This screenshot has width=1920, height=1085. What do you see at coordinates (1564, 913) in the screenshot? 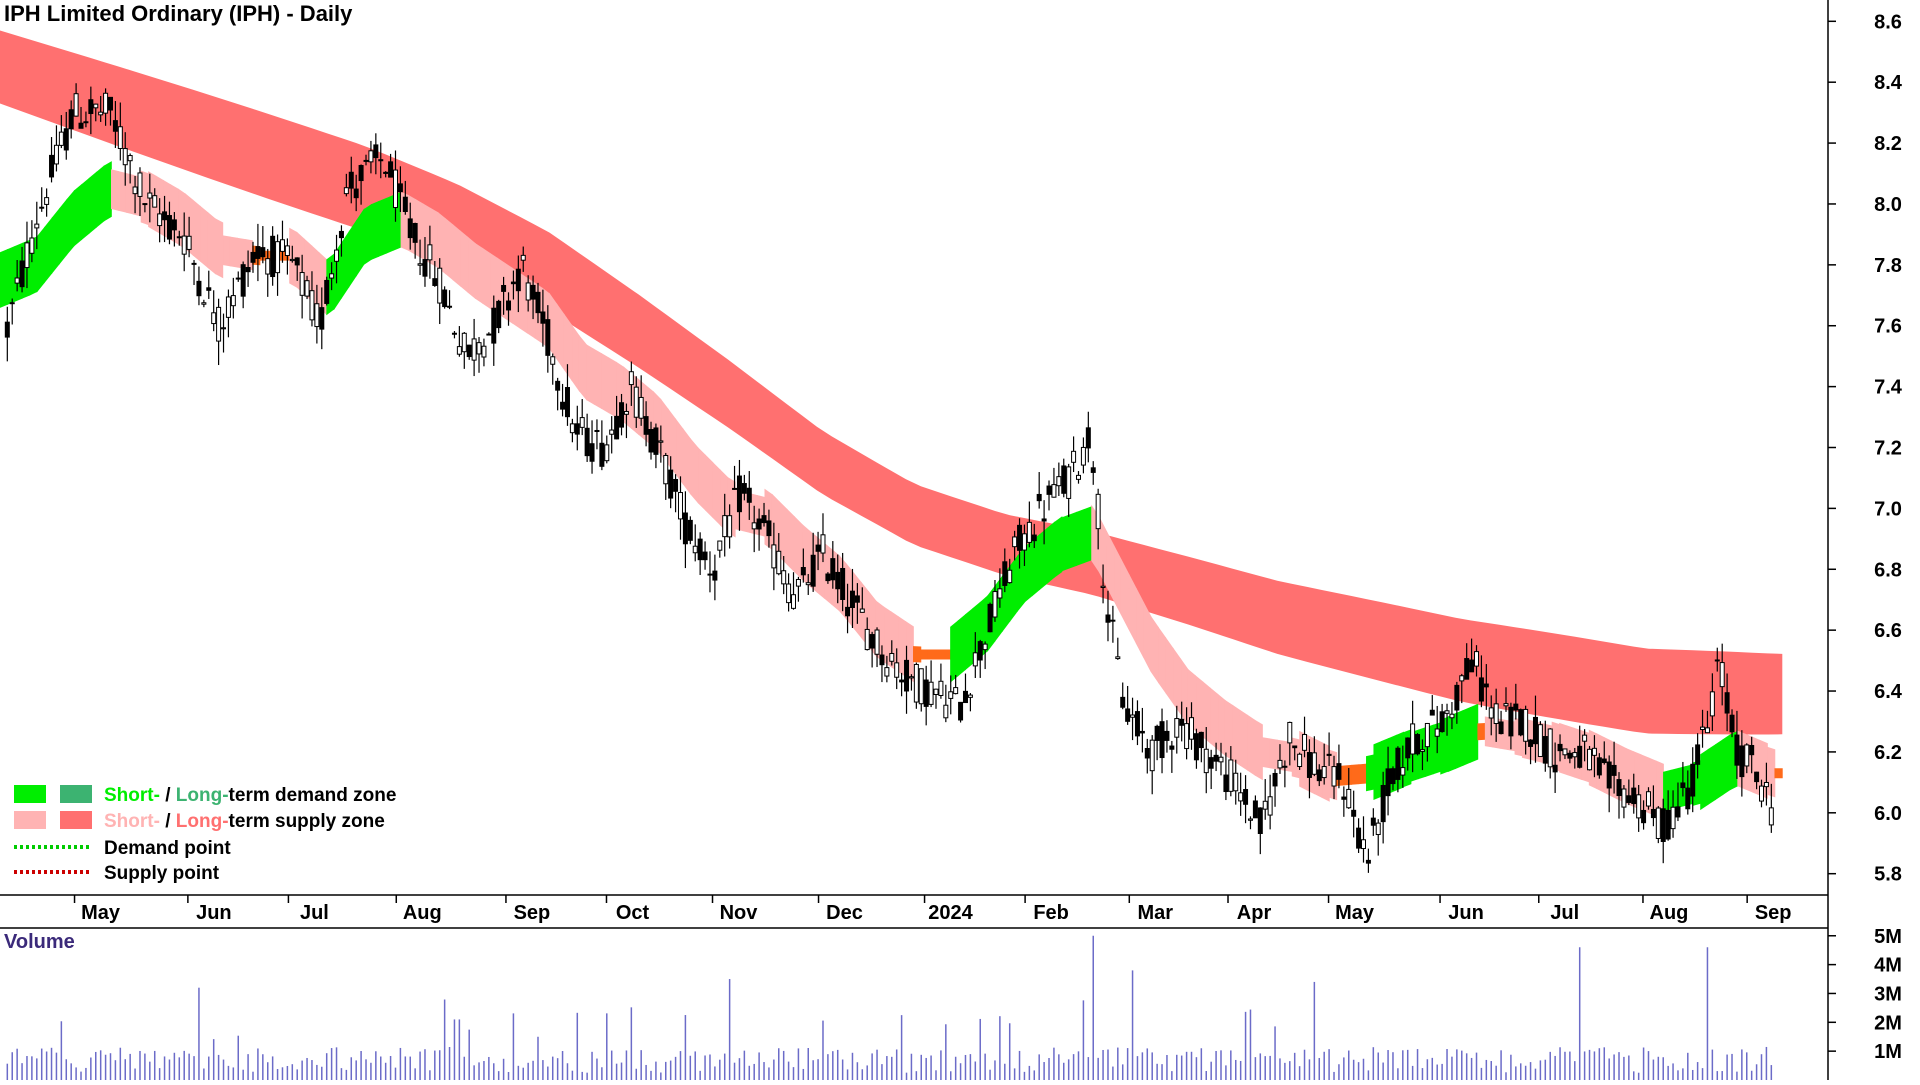
I see `x-tick-label: Jul` at bounding box center [1564, 913].